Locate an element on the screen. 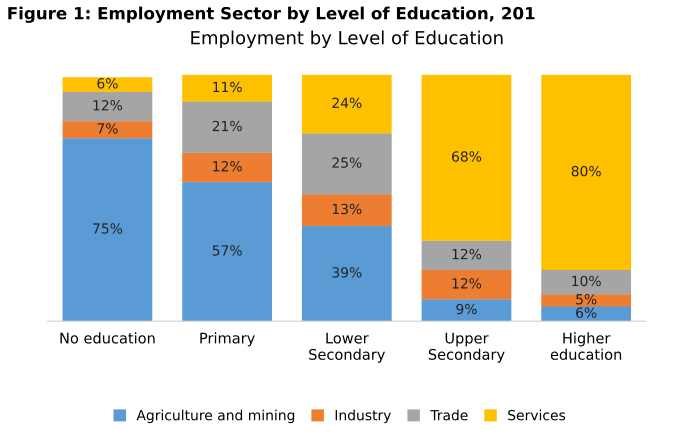  data-label: 39% is located at coordinates (347, 272).